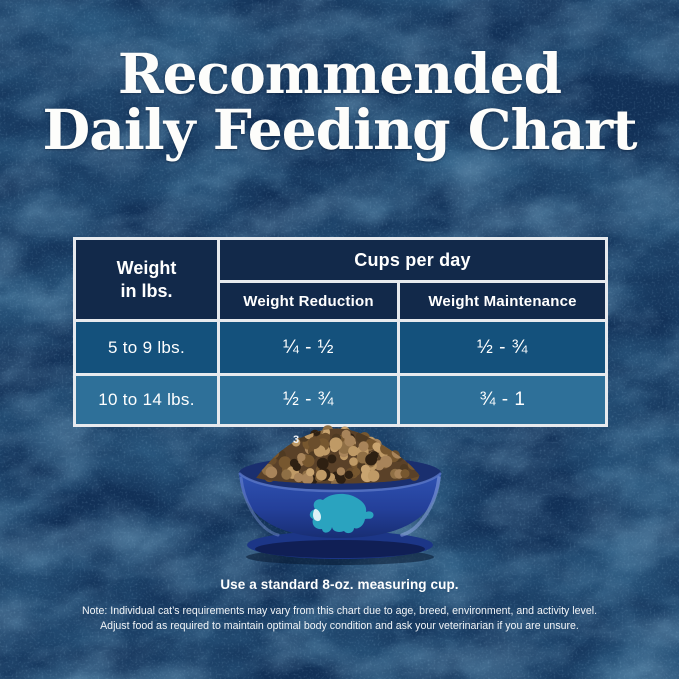  Describe the element at coordinates (308, 400) in the screenshot. I see `cell-reduction-row2: ½ - ¾` at that location.